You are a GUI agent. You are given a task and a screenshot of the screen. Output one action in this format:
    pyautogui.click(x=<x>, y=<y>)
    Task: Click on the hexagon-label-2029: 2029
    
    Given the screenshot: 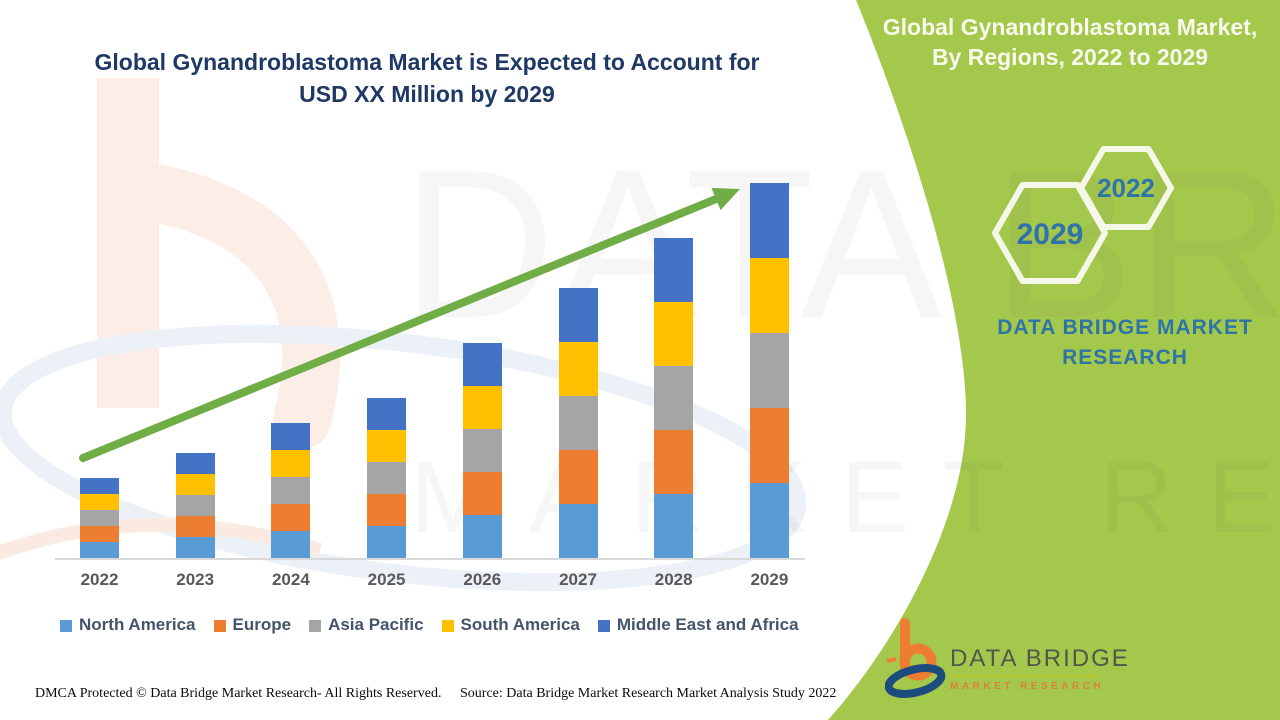 What is the action you would take?
    pyautogui.click(x=1050, y=234)
    